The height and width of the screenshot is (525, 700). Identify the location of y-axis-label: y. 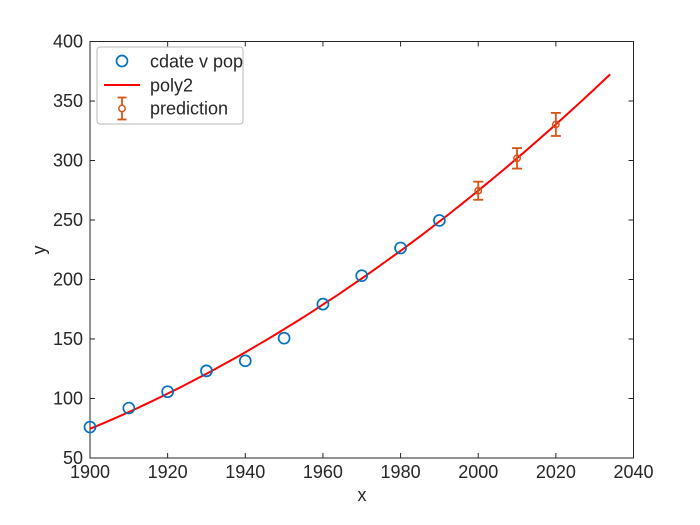
(39, 250).